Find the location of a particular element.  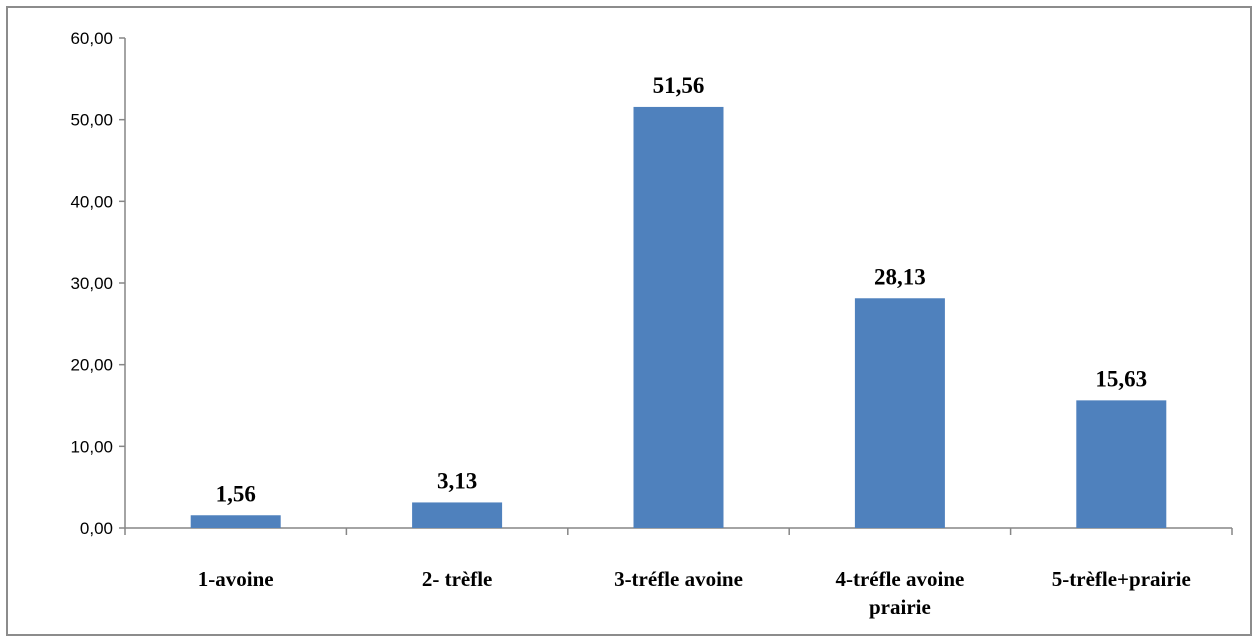

y-tick-label: 50,00 is located at coordinates (91, 120).